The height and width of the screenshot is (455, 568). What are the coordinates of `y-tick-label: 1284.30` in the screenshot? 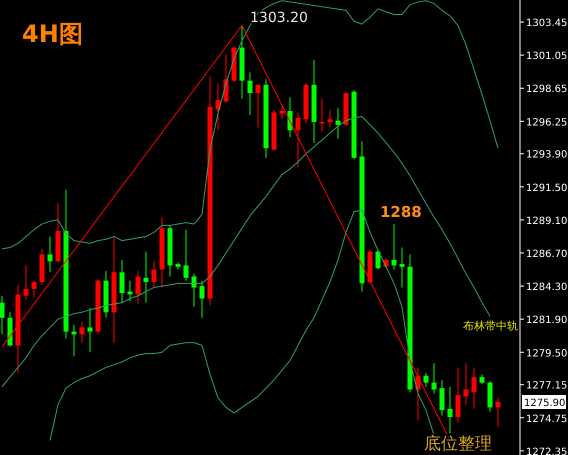 It's located at (547, 288).